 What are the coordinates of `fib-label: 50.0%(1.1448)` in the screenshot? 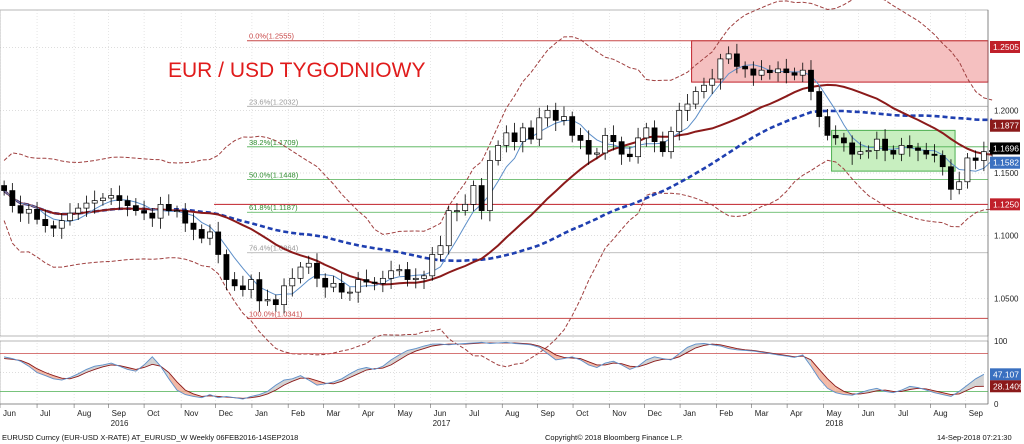 It's located at (274, 175).